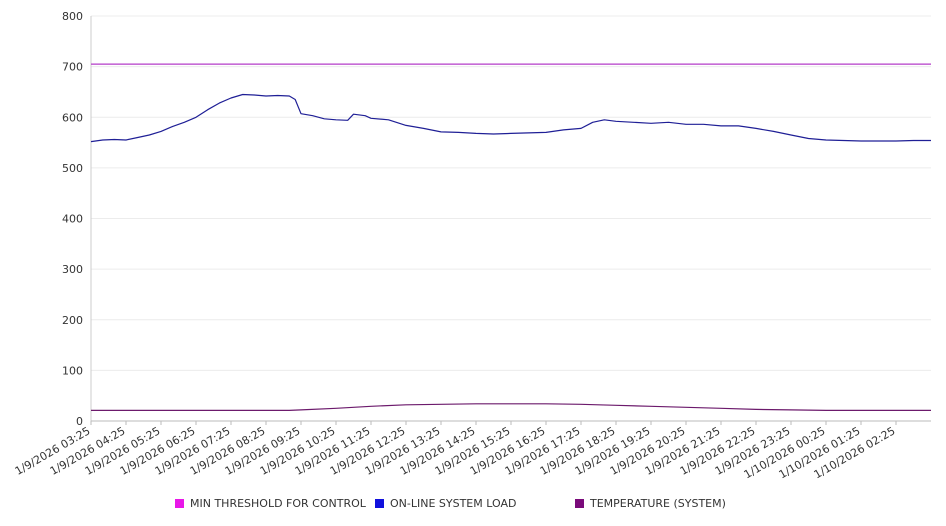 This screenshot has height=526, width=946. What do you see at coordinates (72, 168) in the screenshot?
I see `y-tick-label: 500` at bounding box center [72, 168].